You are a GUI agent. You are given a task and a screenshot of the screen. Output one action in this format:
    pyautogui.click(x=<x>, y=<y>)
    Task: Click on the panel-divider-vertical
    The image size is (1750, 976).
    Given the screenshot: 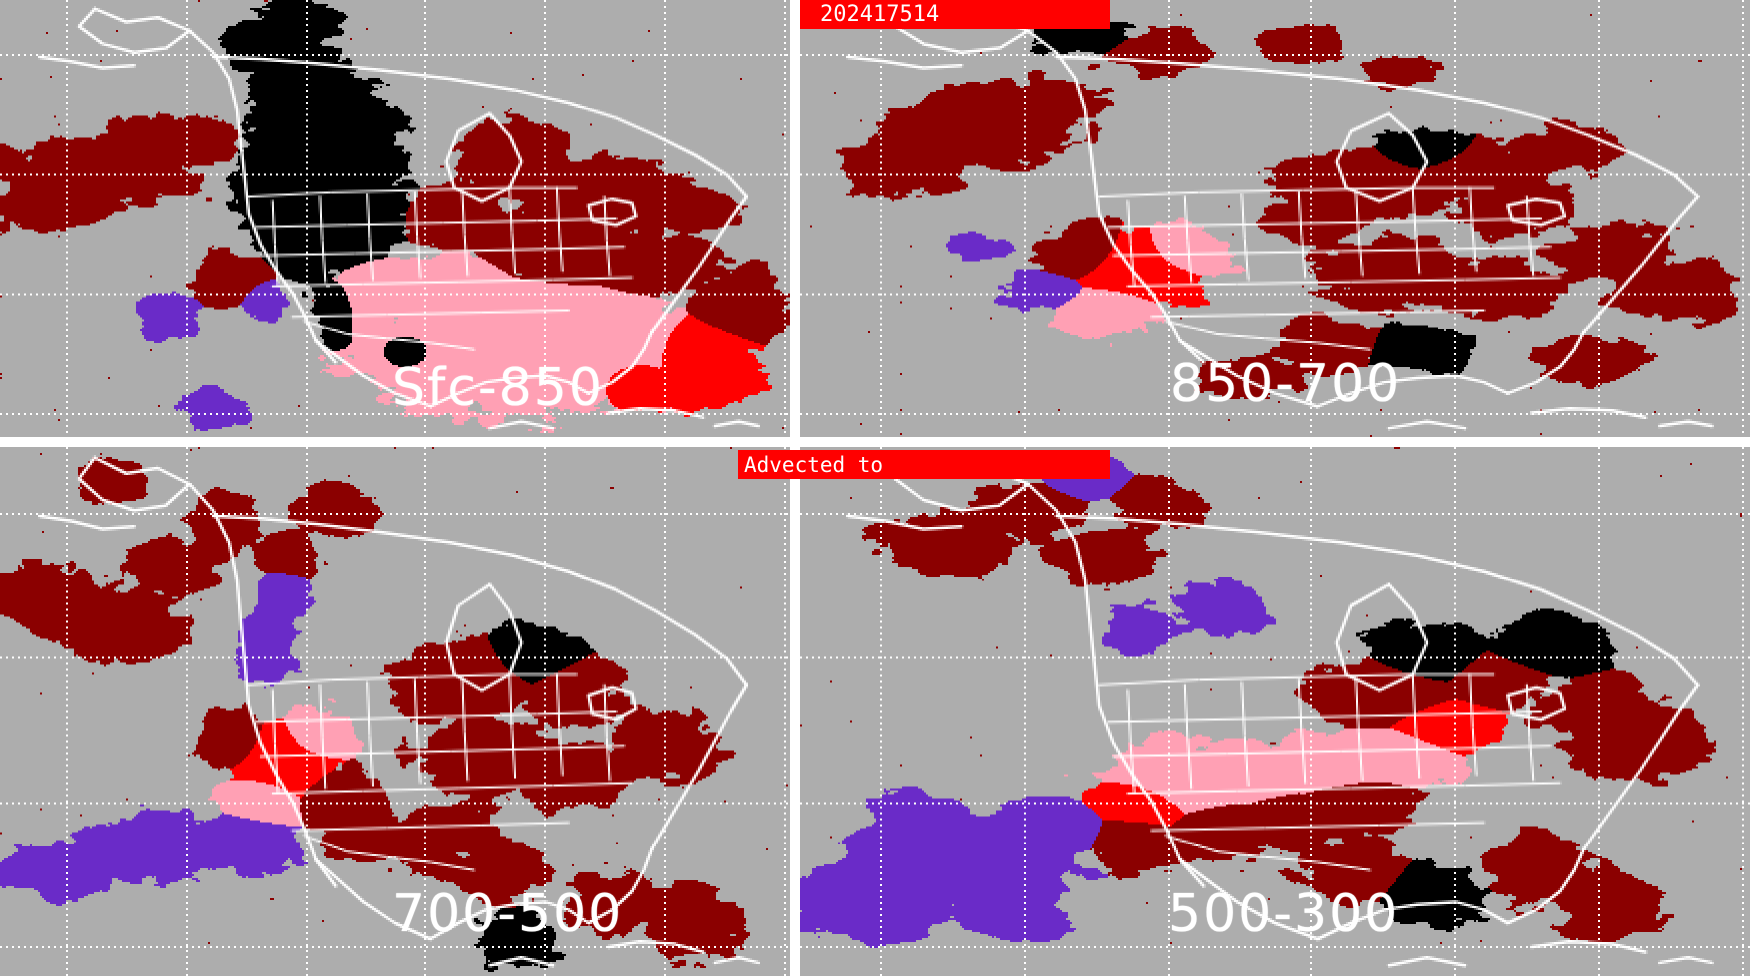 What is the action you would take?
    pyautogui.click(x=795, y=488)
    